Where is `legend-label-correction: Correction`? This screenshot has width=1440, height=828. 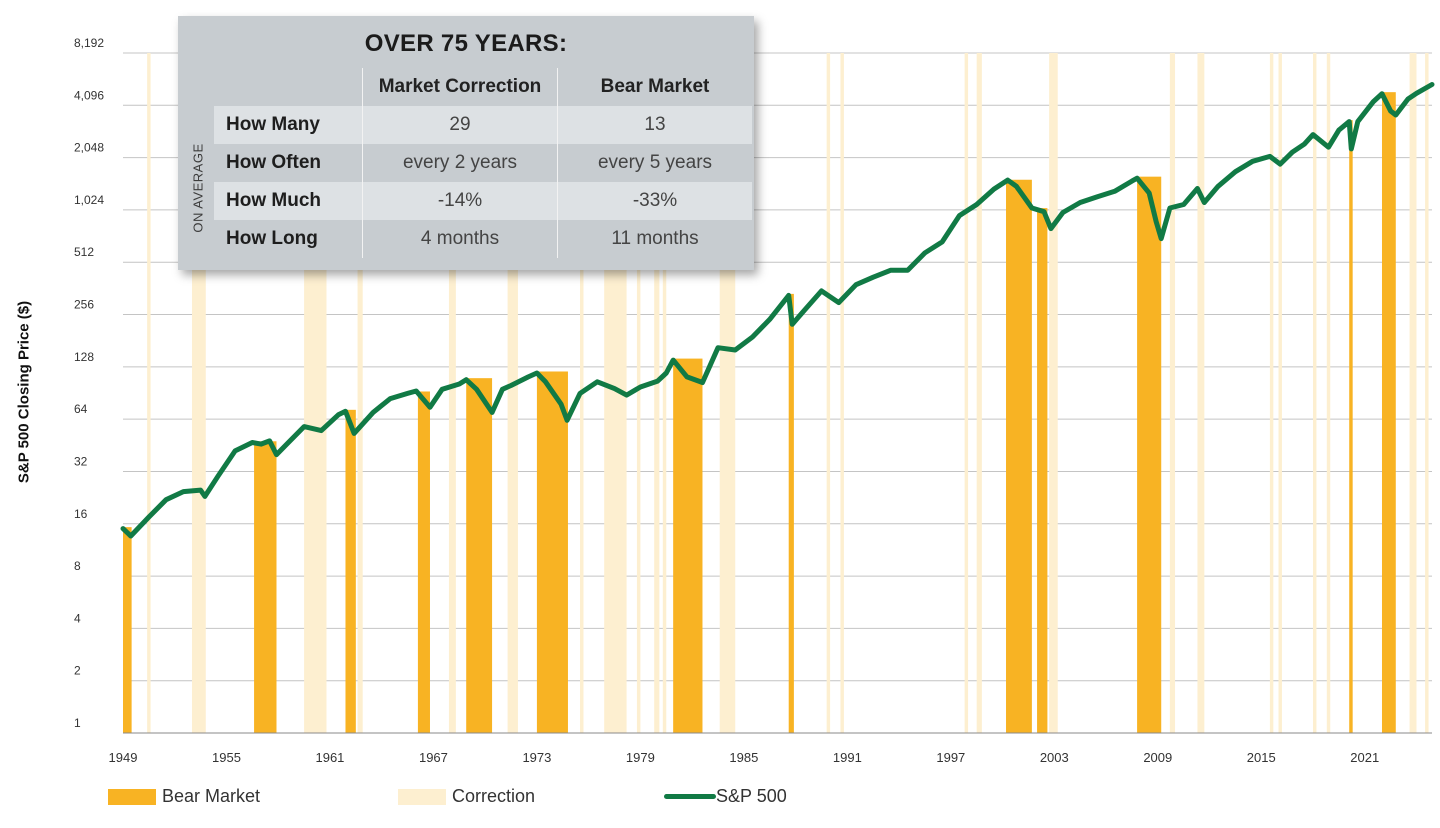 legend-label-correction: Correction is located at coordinates (494, 796).